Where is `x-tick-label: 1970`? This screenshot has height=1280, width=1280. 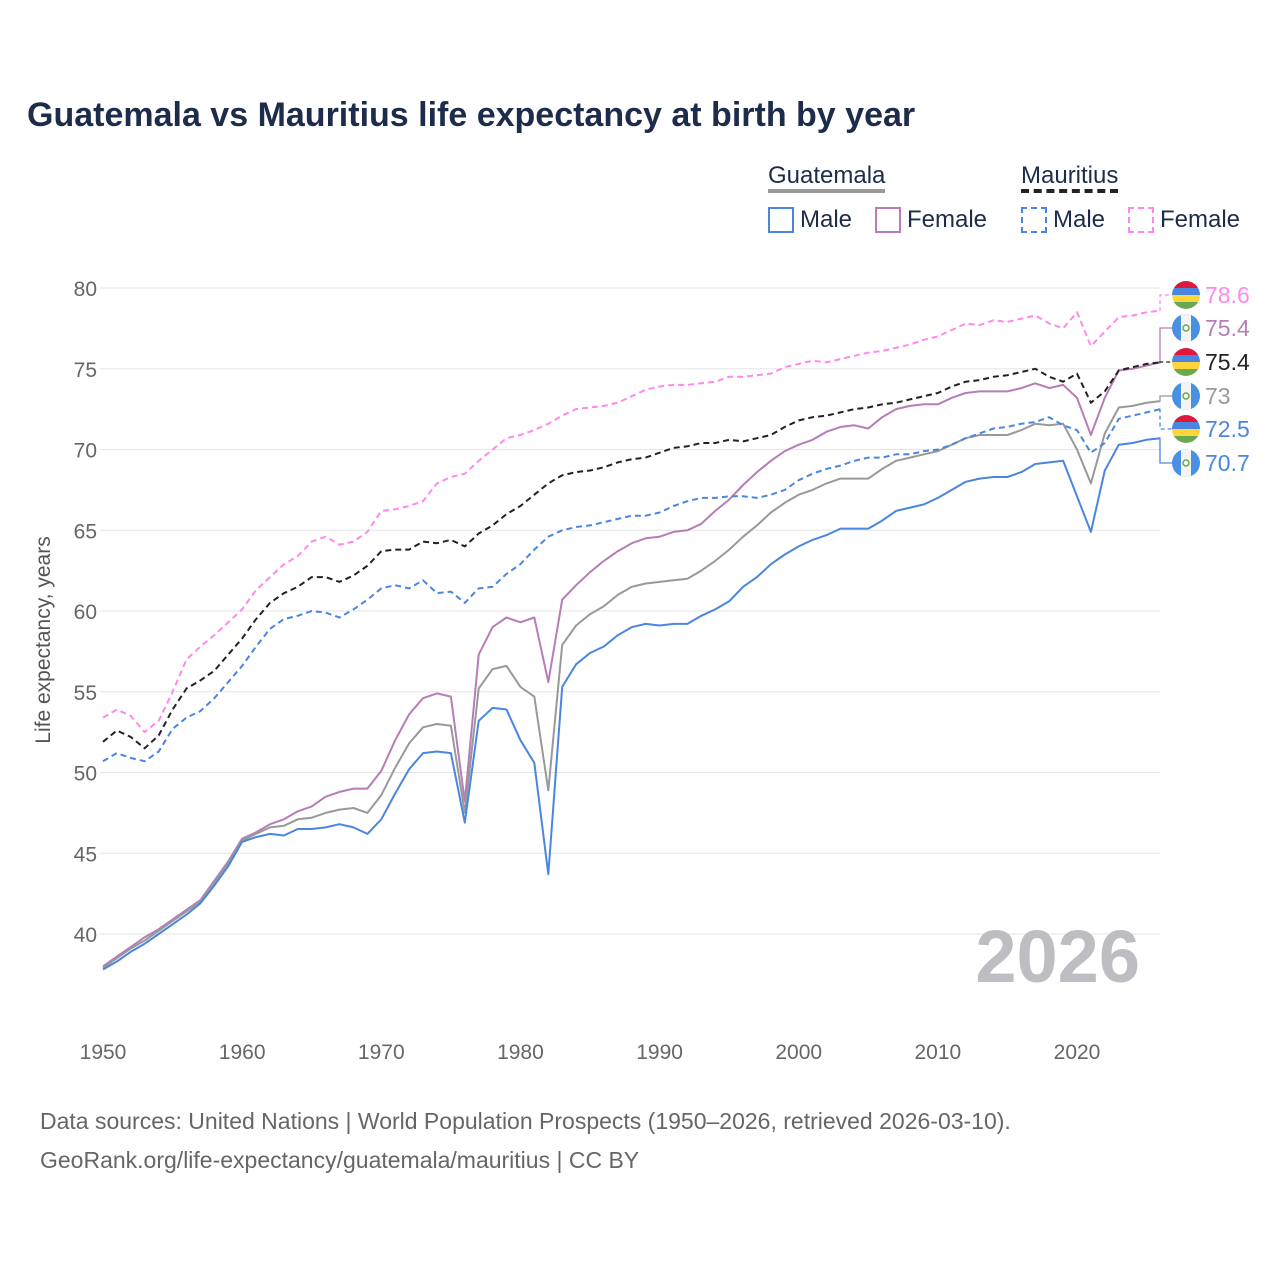 x-tick-label: 1970 is located at coordinates (381, 1052).